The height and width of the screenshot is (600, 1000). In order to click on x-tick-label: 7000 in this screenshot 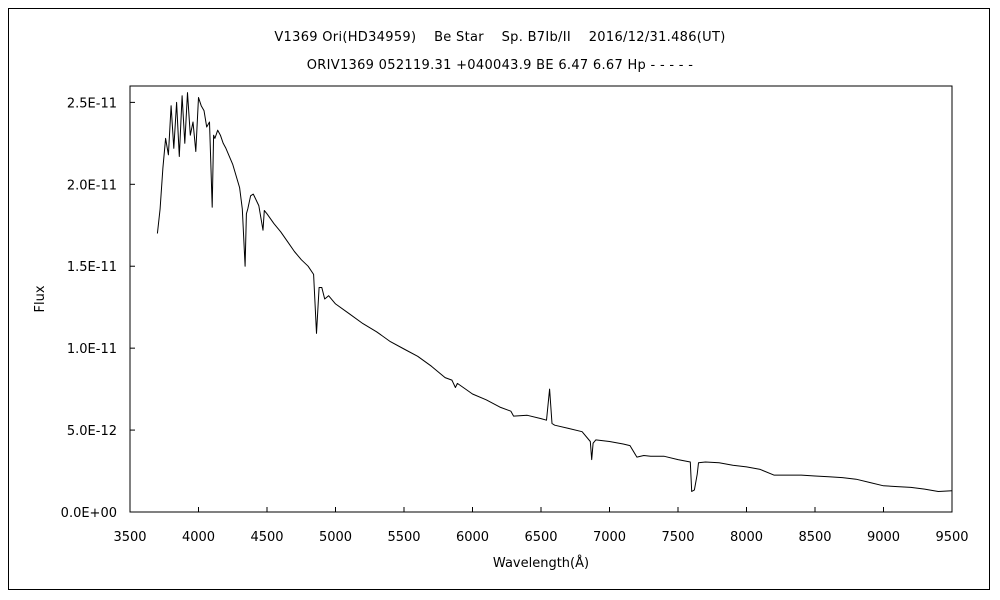, I will do `click(609, 537)`.